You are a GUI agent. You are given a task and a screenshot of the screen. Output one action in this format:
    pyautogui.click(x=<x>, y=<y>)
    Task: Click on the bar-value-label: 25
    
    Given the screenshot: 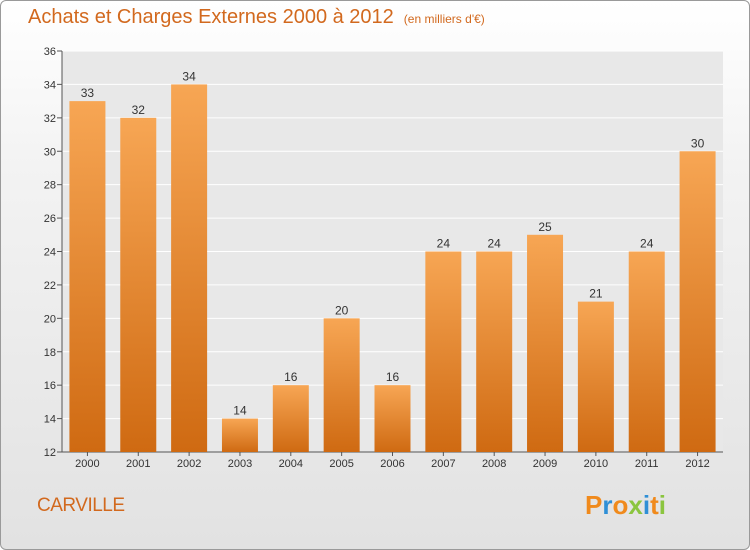 What is the action you would take?
    pyautogui.click(x=545, y=227)
    